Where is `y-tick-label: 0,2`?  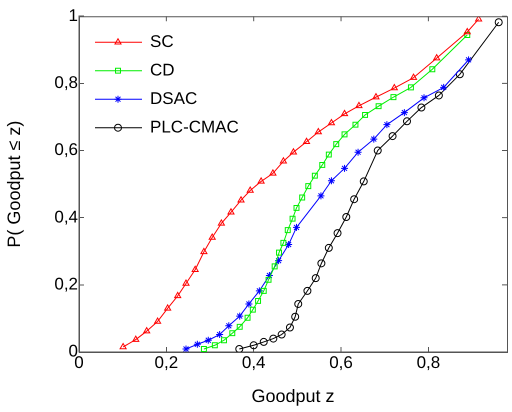 y-tick-label: 0,2 is located at coordinates (66, 284).